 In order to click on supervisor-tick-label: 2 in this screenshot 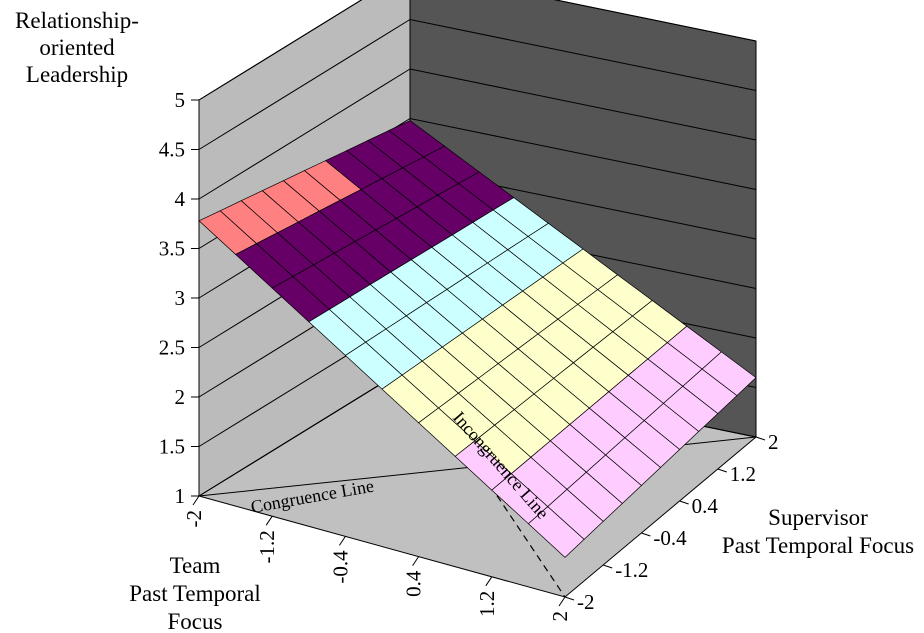, I will do `click(773, 442)`.